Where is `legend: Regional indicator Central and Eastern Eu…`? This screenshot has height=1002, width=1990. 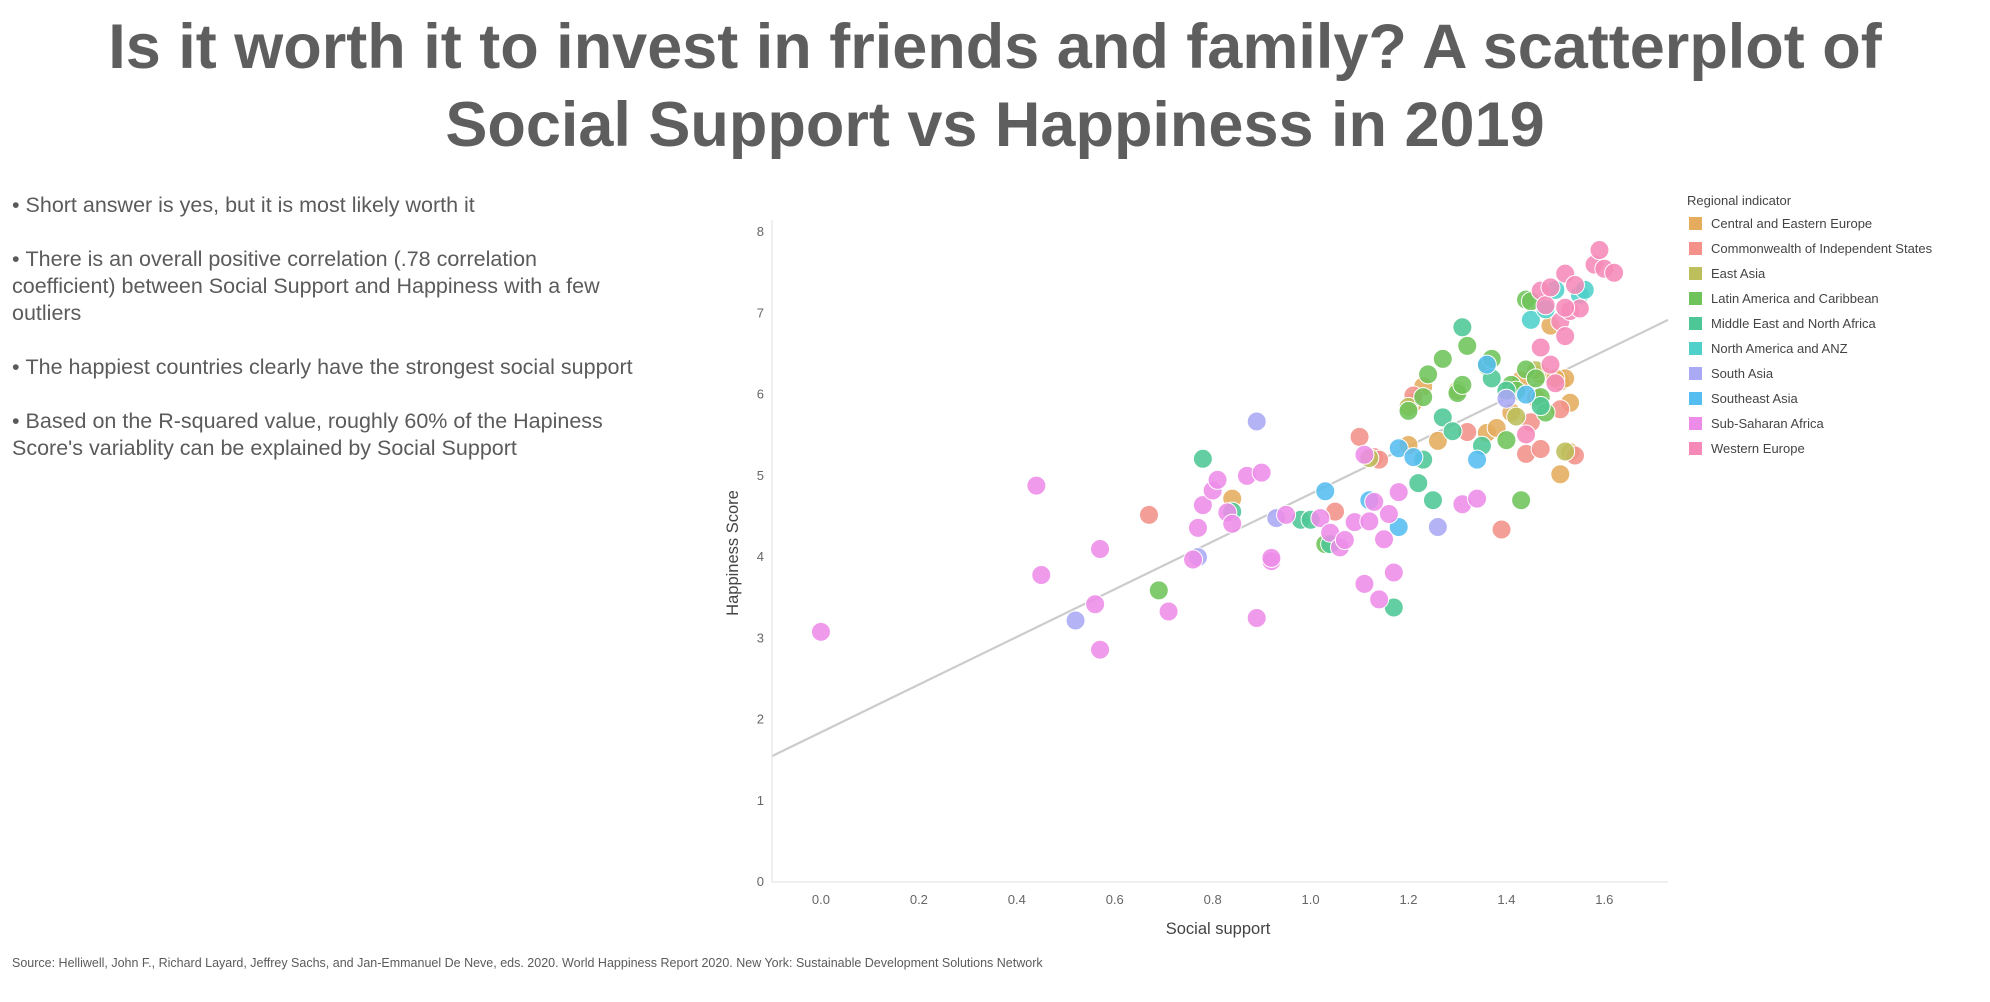 legend: Regional indicator Central and Eastern Eu… is located at coordinates (1810, 324).